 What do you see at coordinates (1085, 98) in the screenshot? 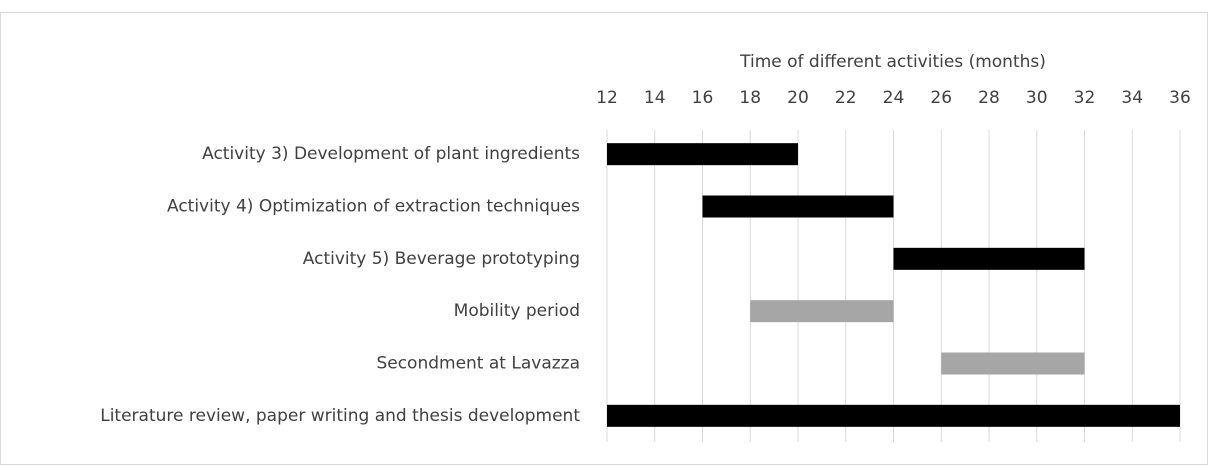
I see `x-tick-label: 32` at bounding box center [1085, 98].